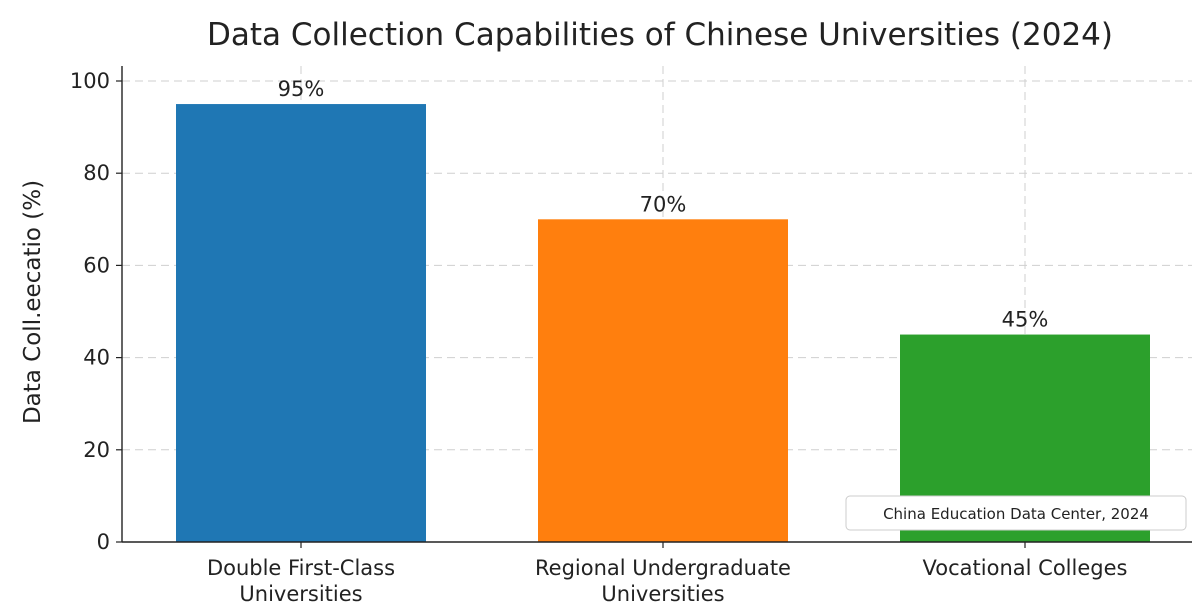 Image resolution: width=1192 pixels, height=603 pixels. Describe the element at coordinates (96, 311) in the screenshot. I see `y-ticks: 0 20 40 60 80 100` at that location.